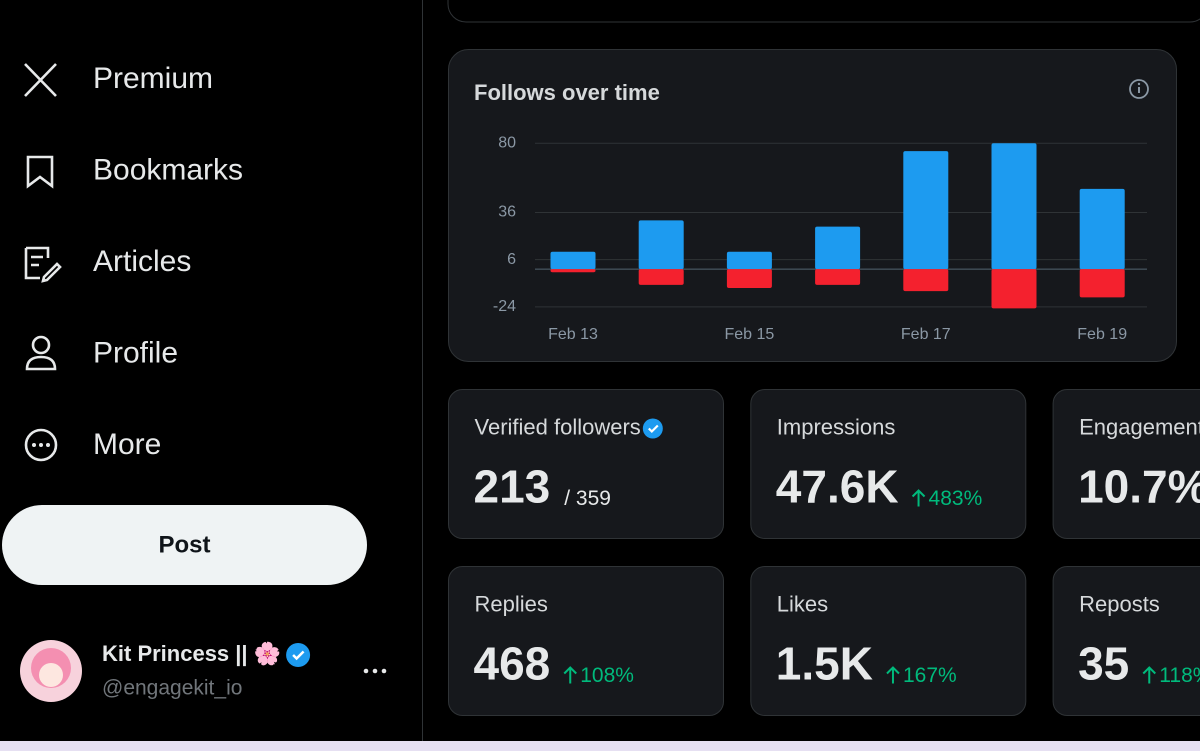 This screenshot has width=1200, height=751. I want to click on nav-icons, so click(43, 262).